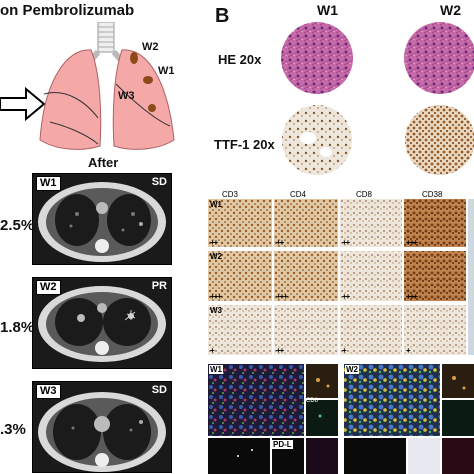 This screenshot has width=474, height=474. I want to click on ct-scan-w2: W2 PR, so click(102, 323).